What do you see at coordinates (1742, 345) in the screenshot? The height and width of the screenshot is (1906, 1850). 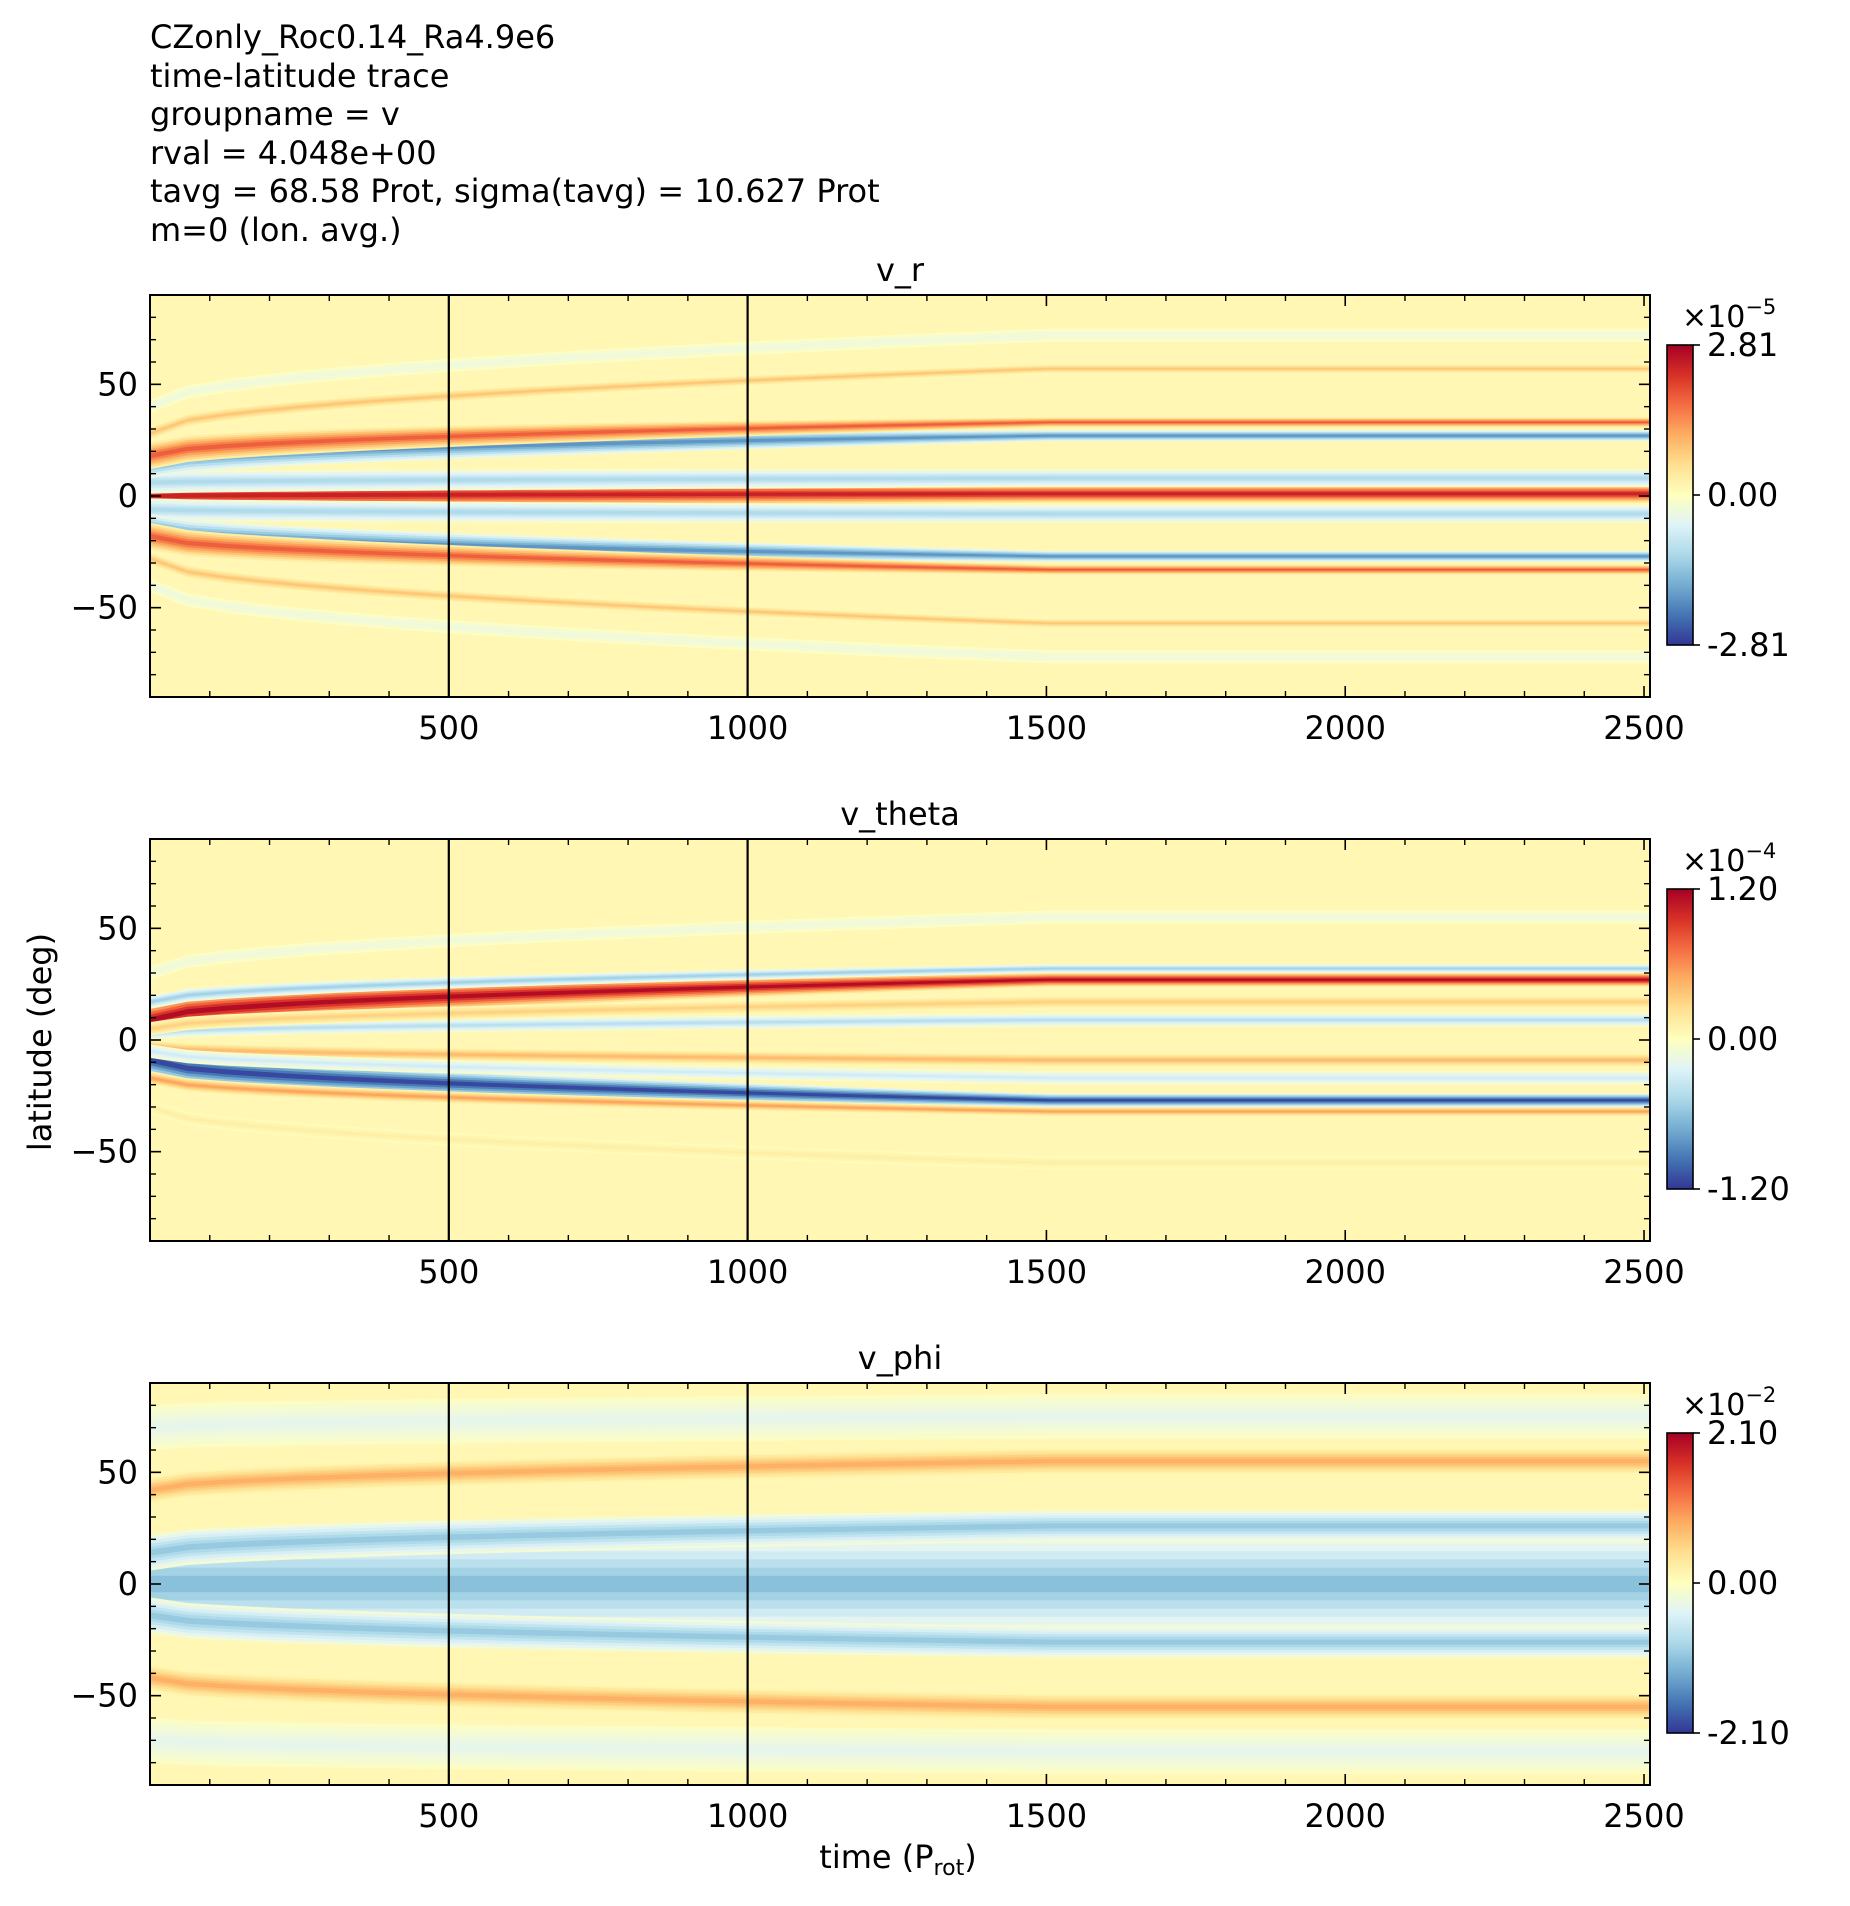 I see `colorbar-tick-label: 2.81` at bounding box center [1742, 345].